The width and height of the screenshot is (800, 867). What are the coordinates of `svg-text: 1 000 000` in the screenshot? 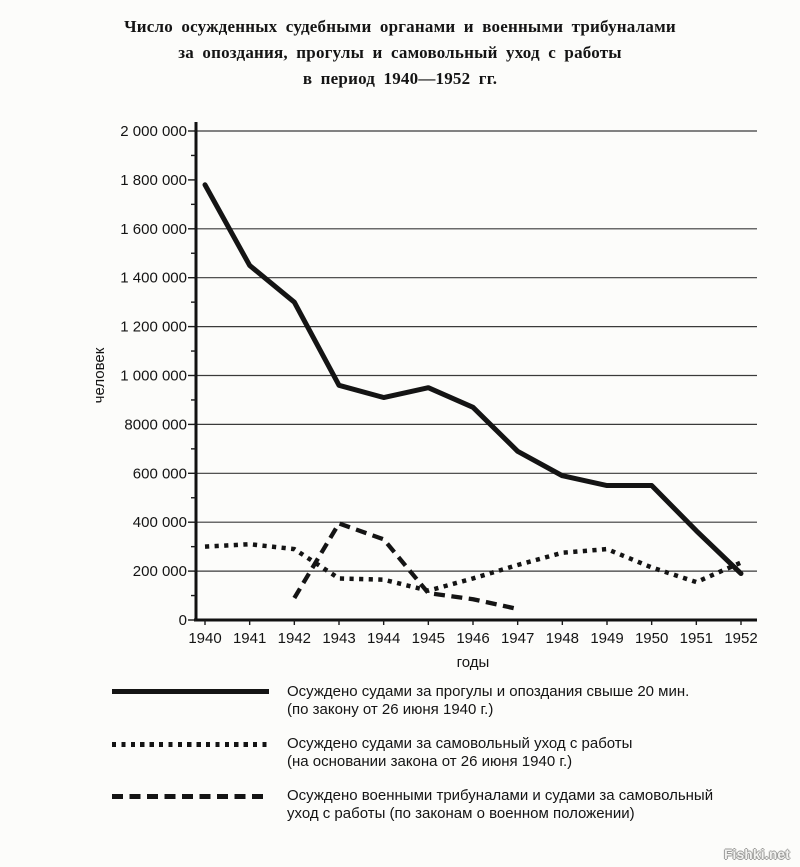 It's located at (153, 376).